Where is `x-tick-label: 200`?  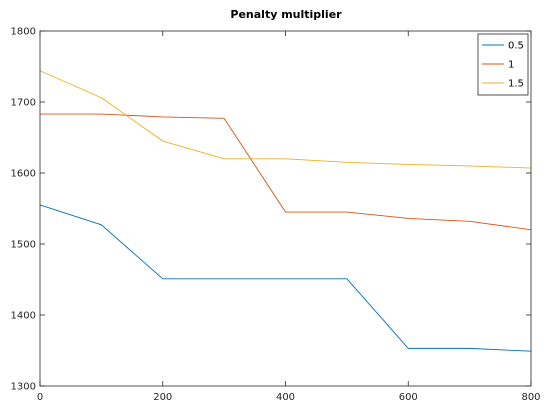
x-tick-label: 200 is located at coordinates (162, 397).